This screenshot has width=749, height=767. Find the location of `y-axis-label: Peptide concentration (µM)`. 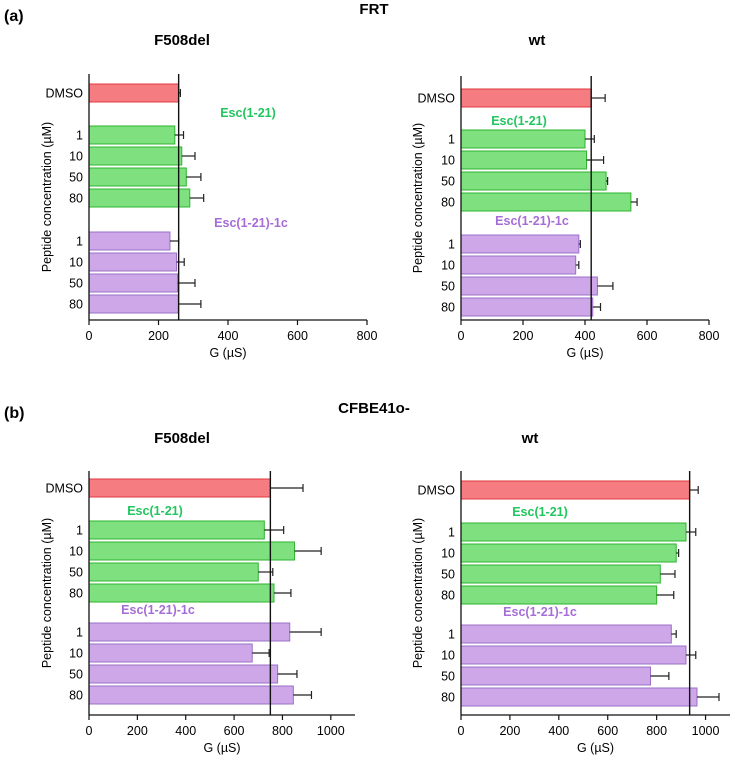

y-axis-label: Peptide concentration (µM) is located at coordinates (47, 593).